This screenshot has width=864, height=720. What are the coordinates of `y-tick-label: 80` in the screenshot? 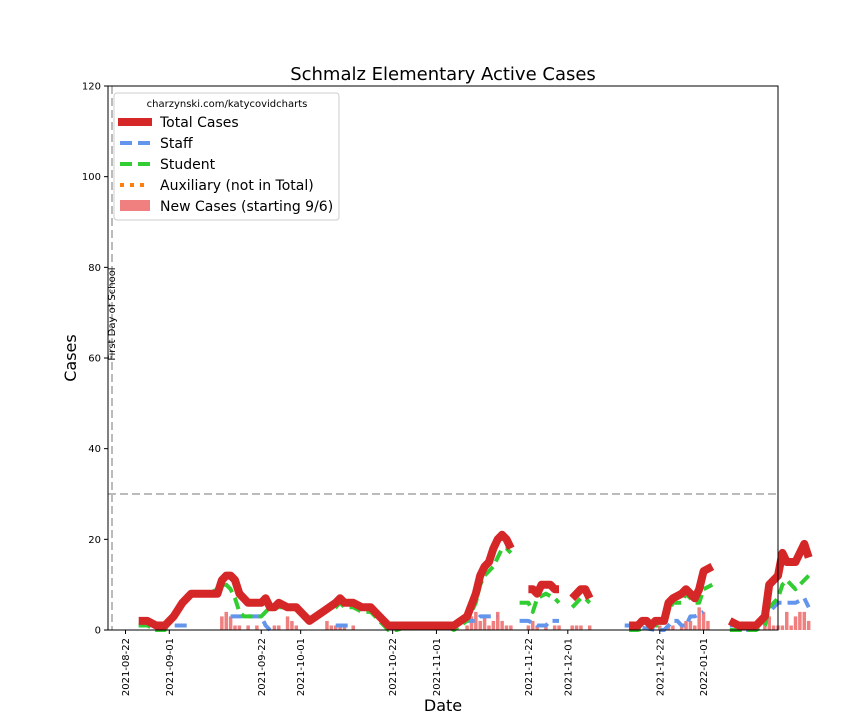 It's located at (94, 268).